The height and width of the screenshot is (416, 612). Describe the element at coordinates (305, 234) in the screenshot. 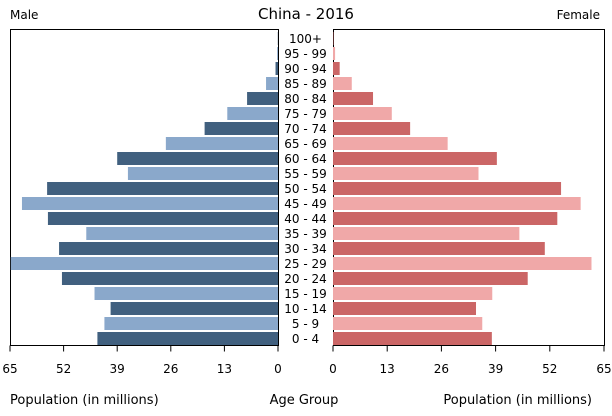

I see `age-group-label: 35 - 39` at that location.